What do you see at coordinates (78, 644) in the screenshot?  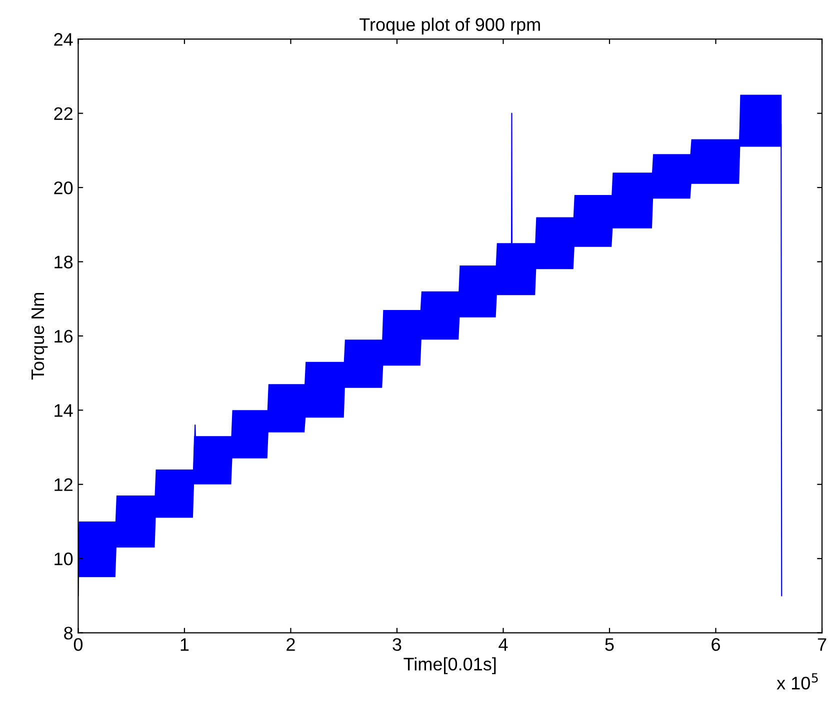 I see `x-tick-label: 0` at bounding box center [78, 644].